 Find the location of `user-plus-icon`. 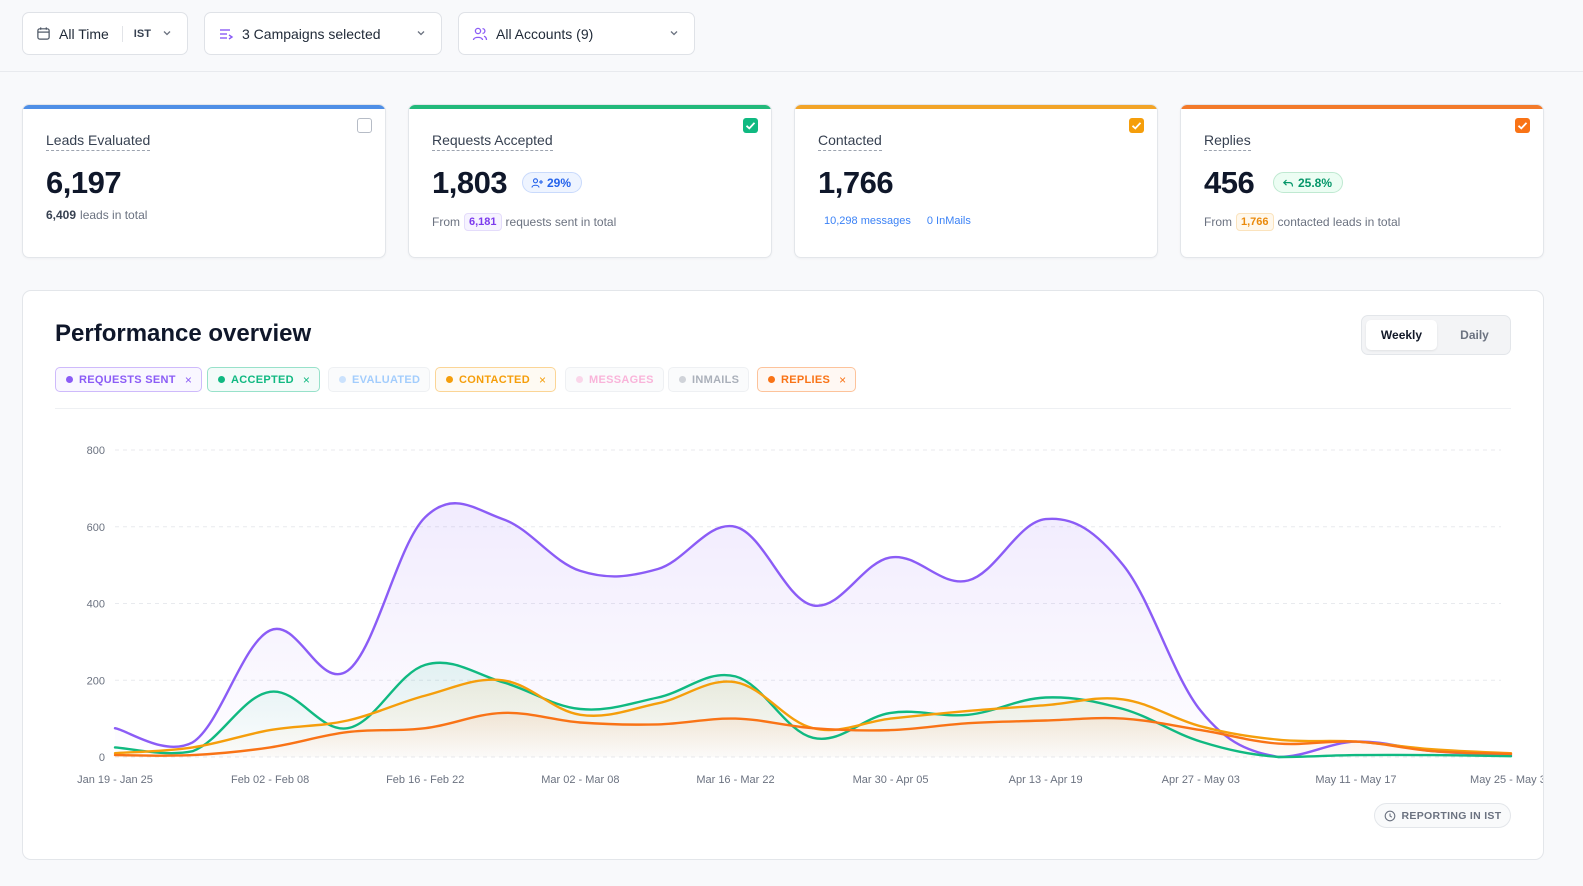

user-plus-icon is located at coordinates (537, 182).